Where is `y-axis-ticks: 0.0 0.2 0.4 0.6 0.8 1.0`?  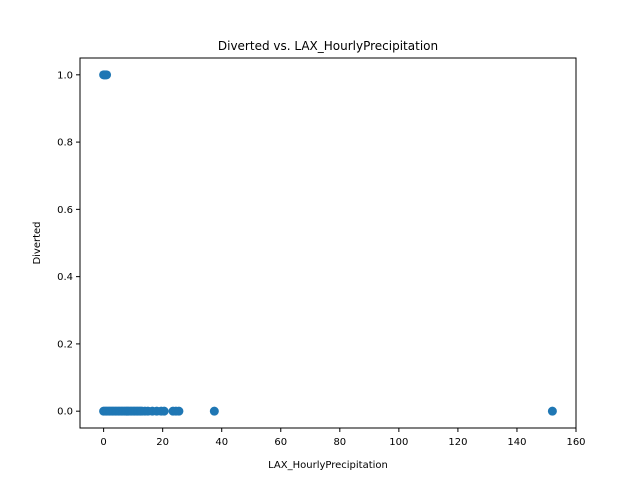
y-axis-ticks: 0.0 0.2 0.4 0.6 0.8 1.0 is located at coordinates (68, 244).